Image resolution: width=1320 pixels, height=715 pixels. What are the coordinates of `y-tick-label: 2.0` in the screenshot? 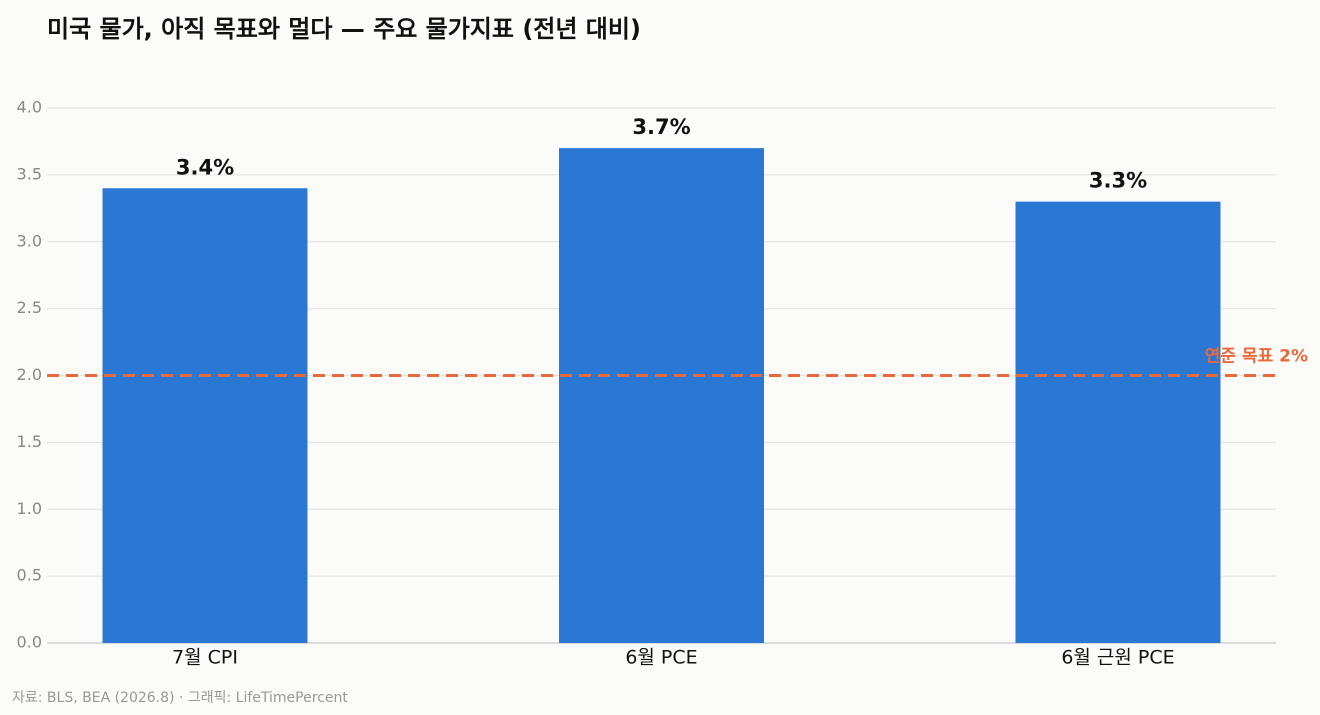 It's located at (29, 374).